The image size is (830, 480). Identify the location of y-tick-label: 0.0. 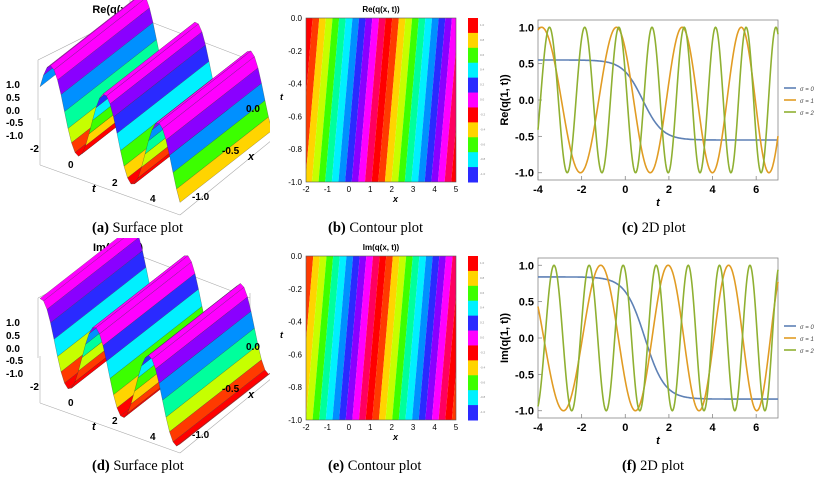
(526, 339).